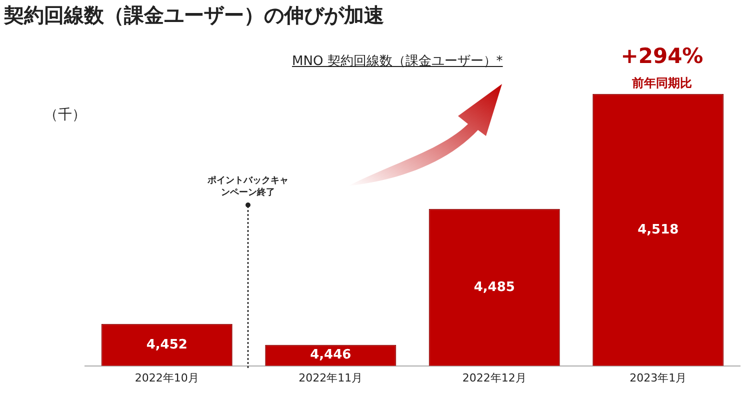 This screenshot has width=756, height=395. I want to click on data-label: 4,452, so click(167, 344).